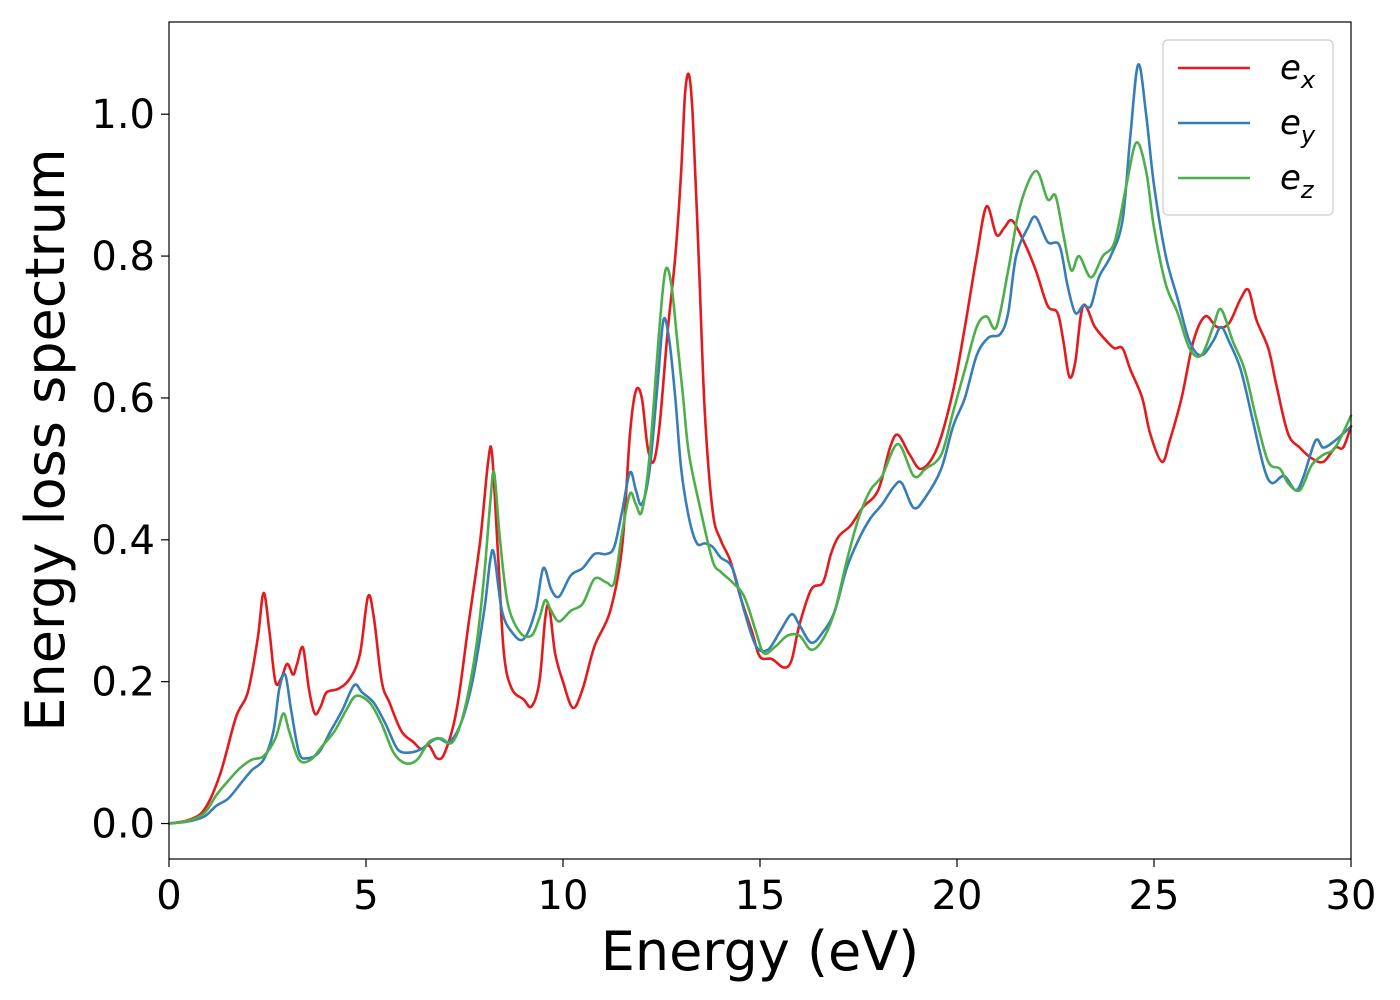 This screenshot has width=1400, height=1000. Describe the element at coordinates (1154, 896) in the screenshot. I see `x-tick-label: 25` at that location.